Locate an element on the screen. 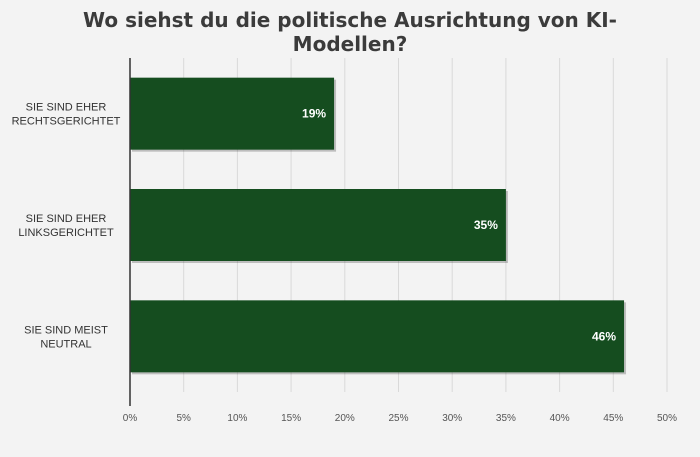  category-label: RECHTSGERICHTET is located at coordinates (66, 122).